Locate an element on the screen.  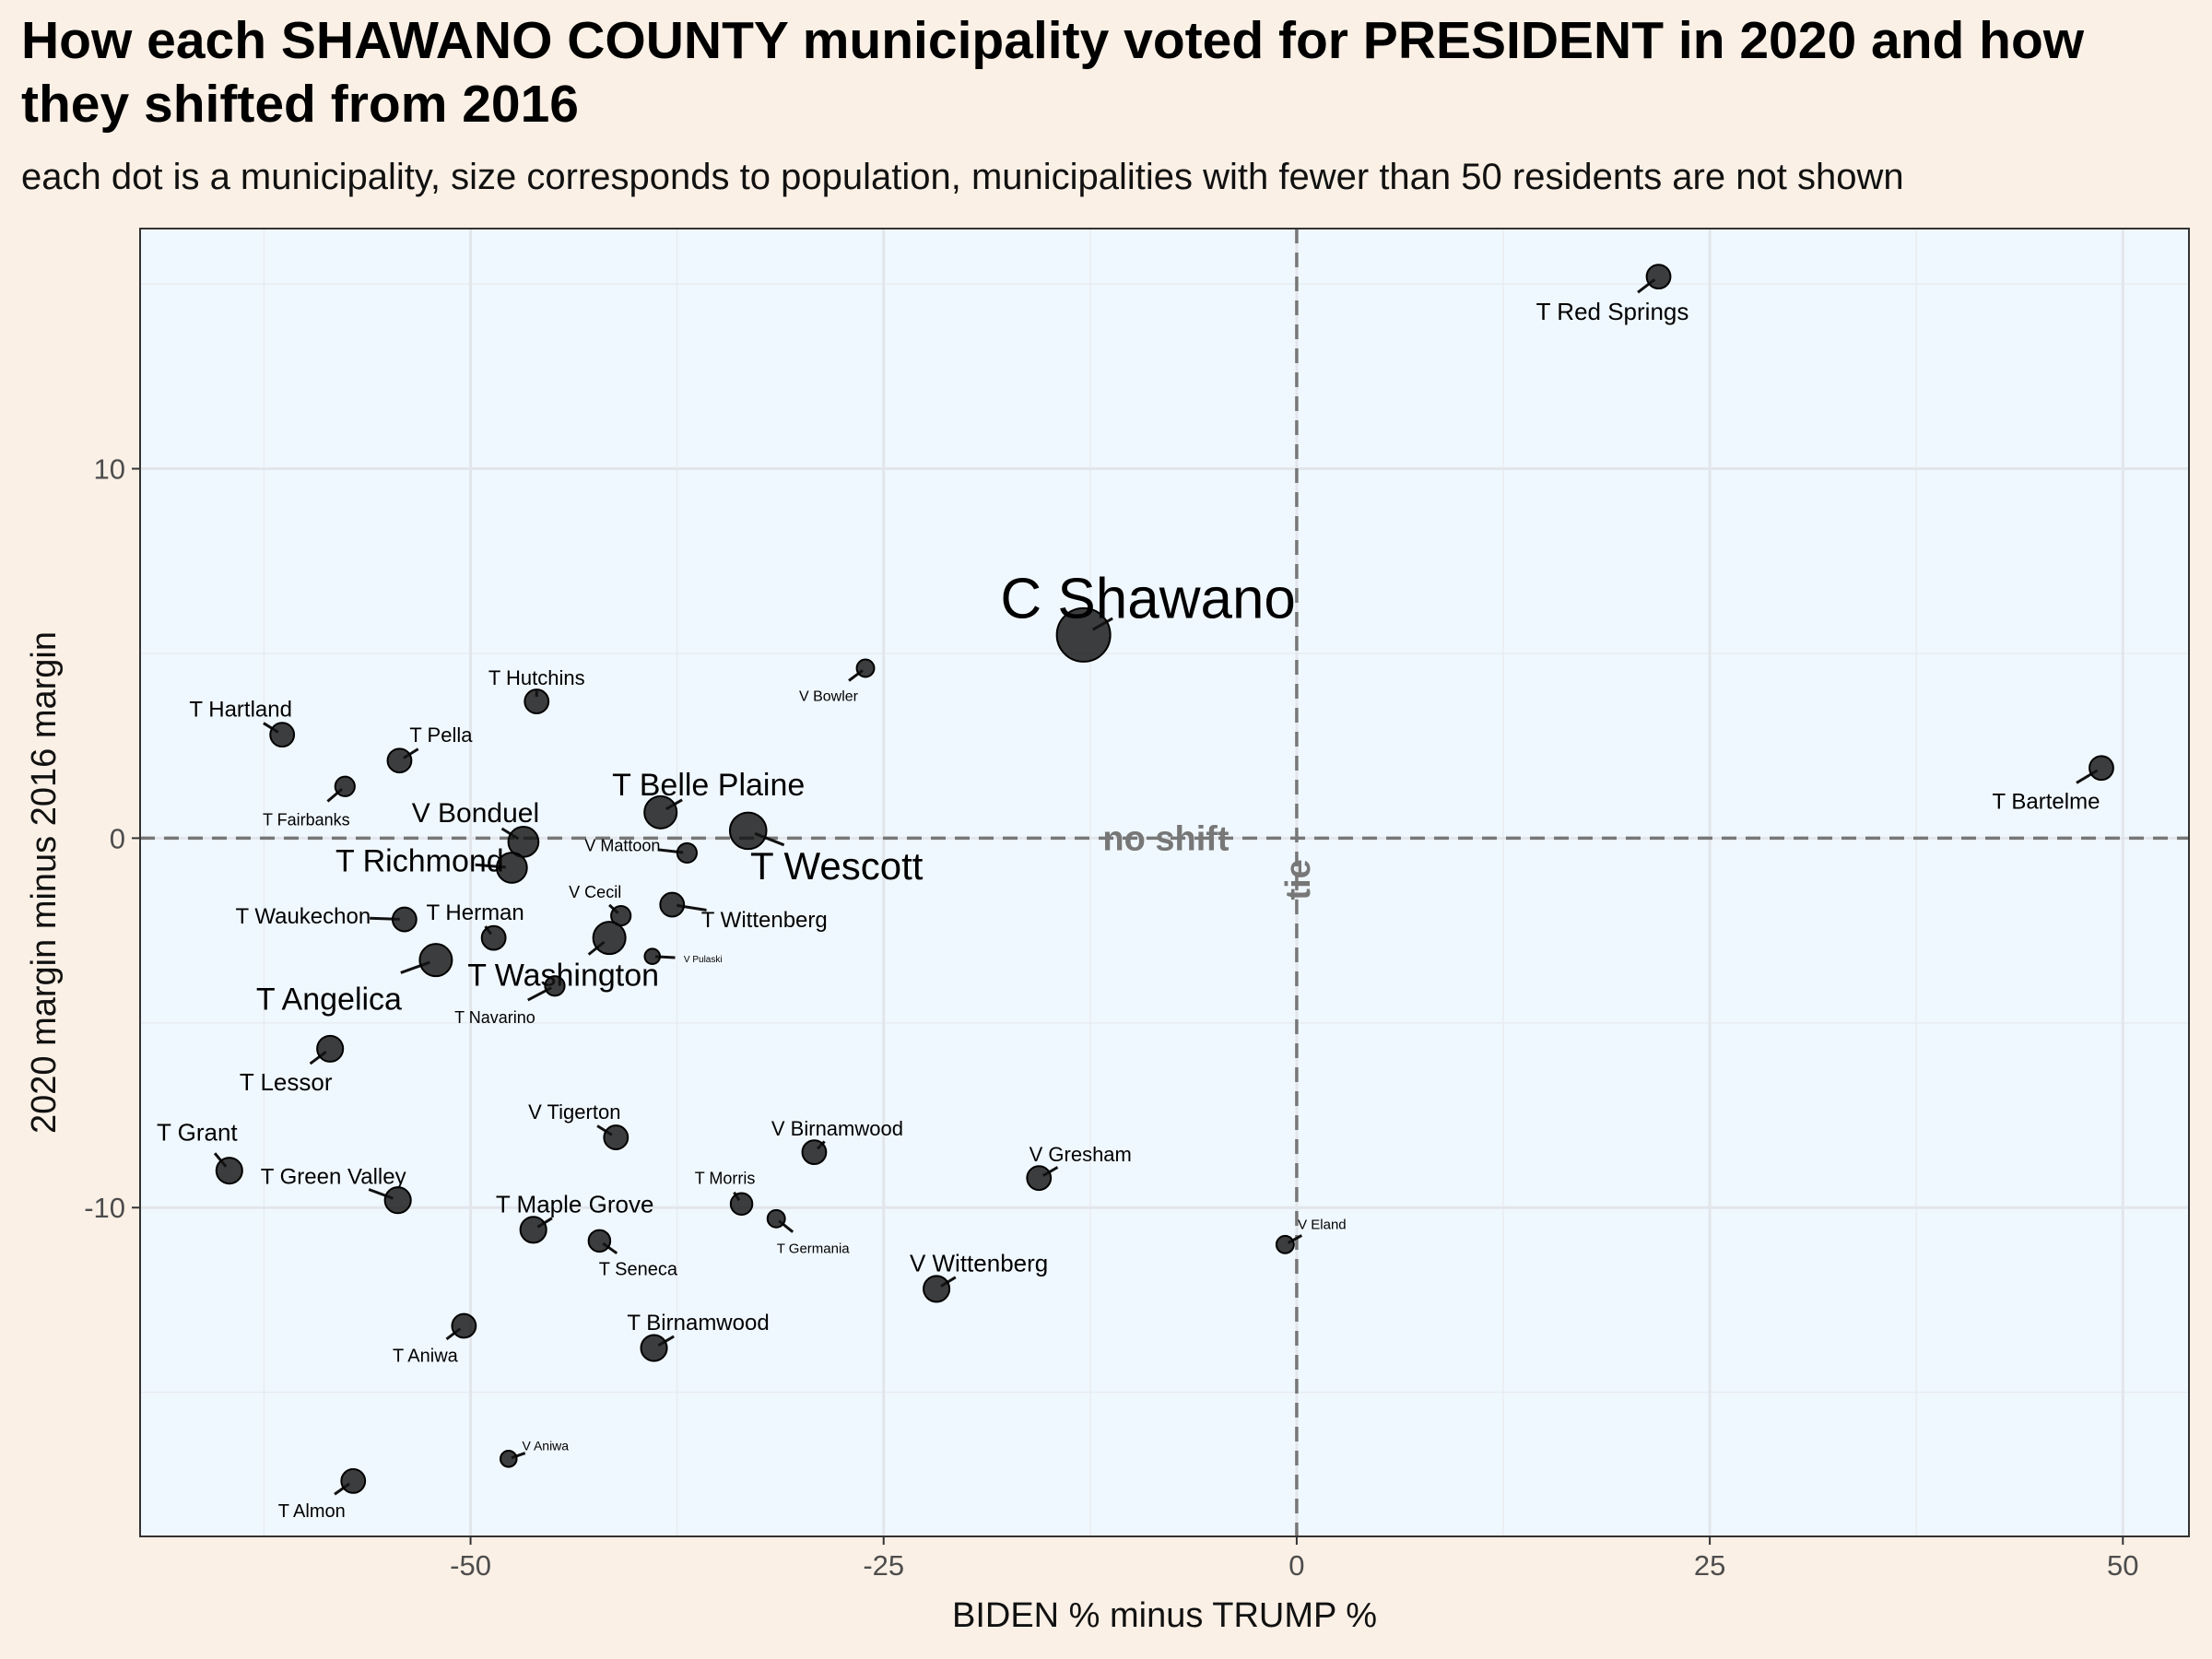
point-label: T Hutchins is located at coordinates (536, 677).